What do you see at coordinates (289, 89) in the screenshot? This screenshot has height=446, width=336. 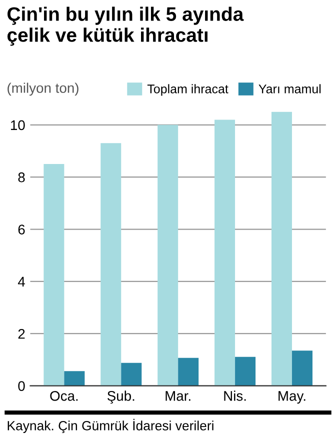 I see `legend-label: Yarı mamul` at bounding box center [289, 89].